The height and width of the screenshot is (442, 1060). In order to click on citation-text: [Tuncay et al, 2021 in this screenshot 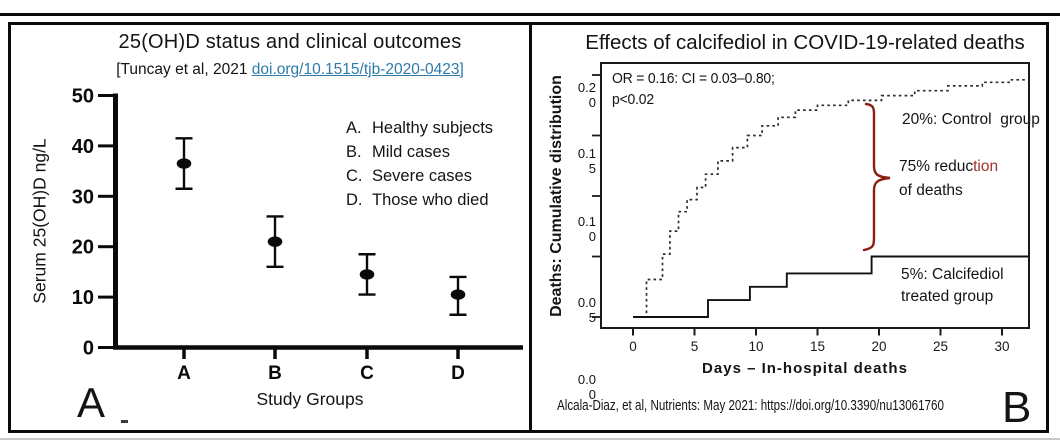, I will do `click(184, 69)`.